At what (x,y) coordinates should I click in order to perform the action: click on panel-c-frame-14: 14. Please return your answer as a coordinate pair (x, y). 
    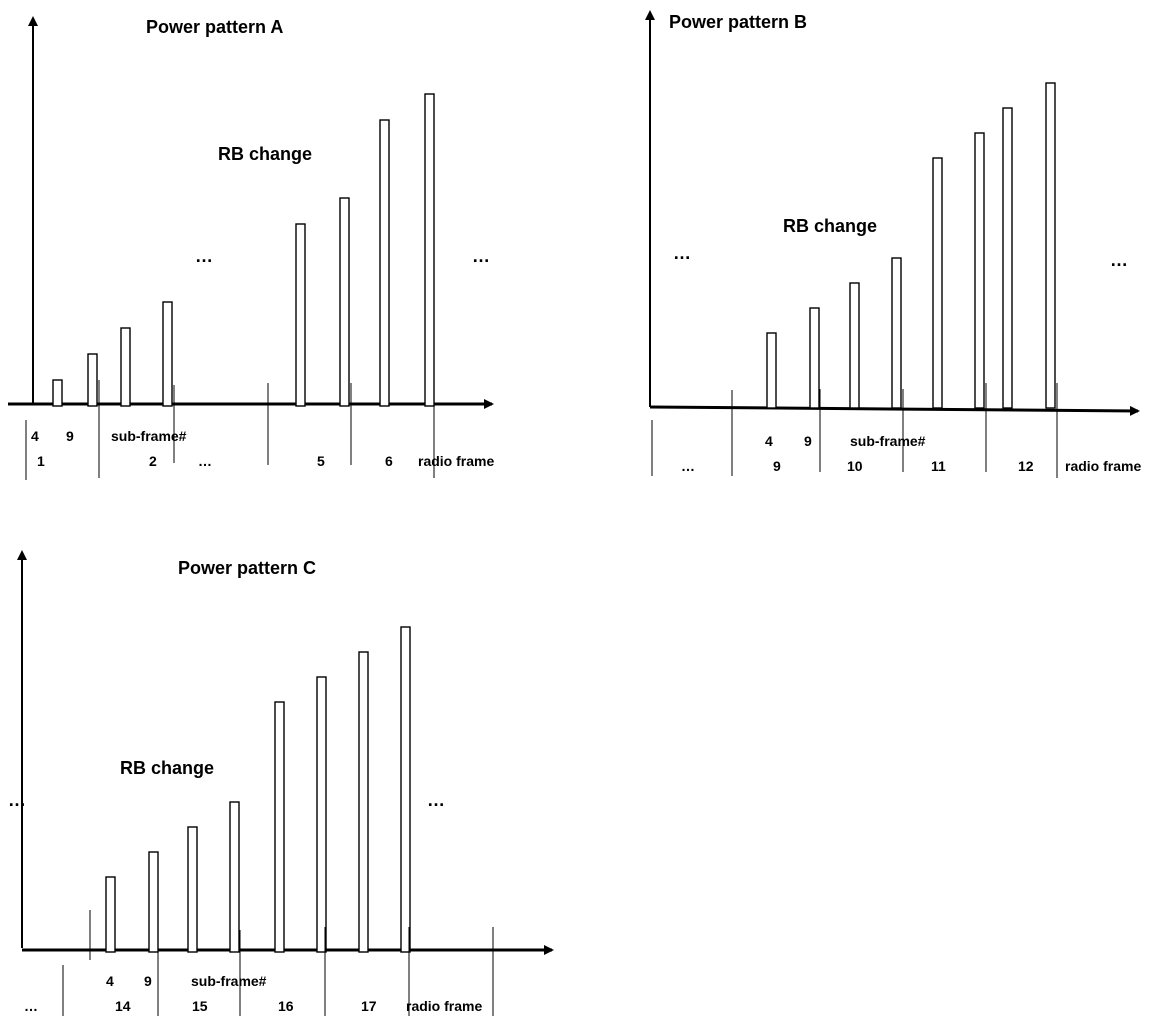
    Looking at the image, I should click on (123, 1006).